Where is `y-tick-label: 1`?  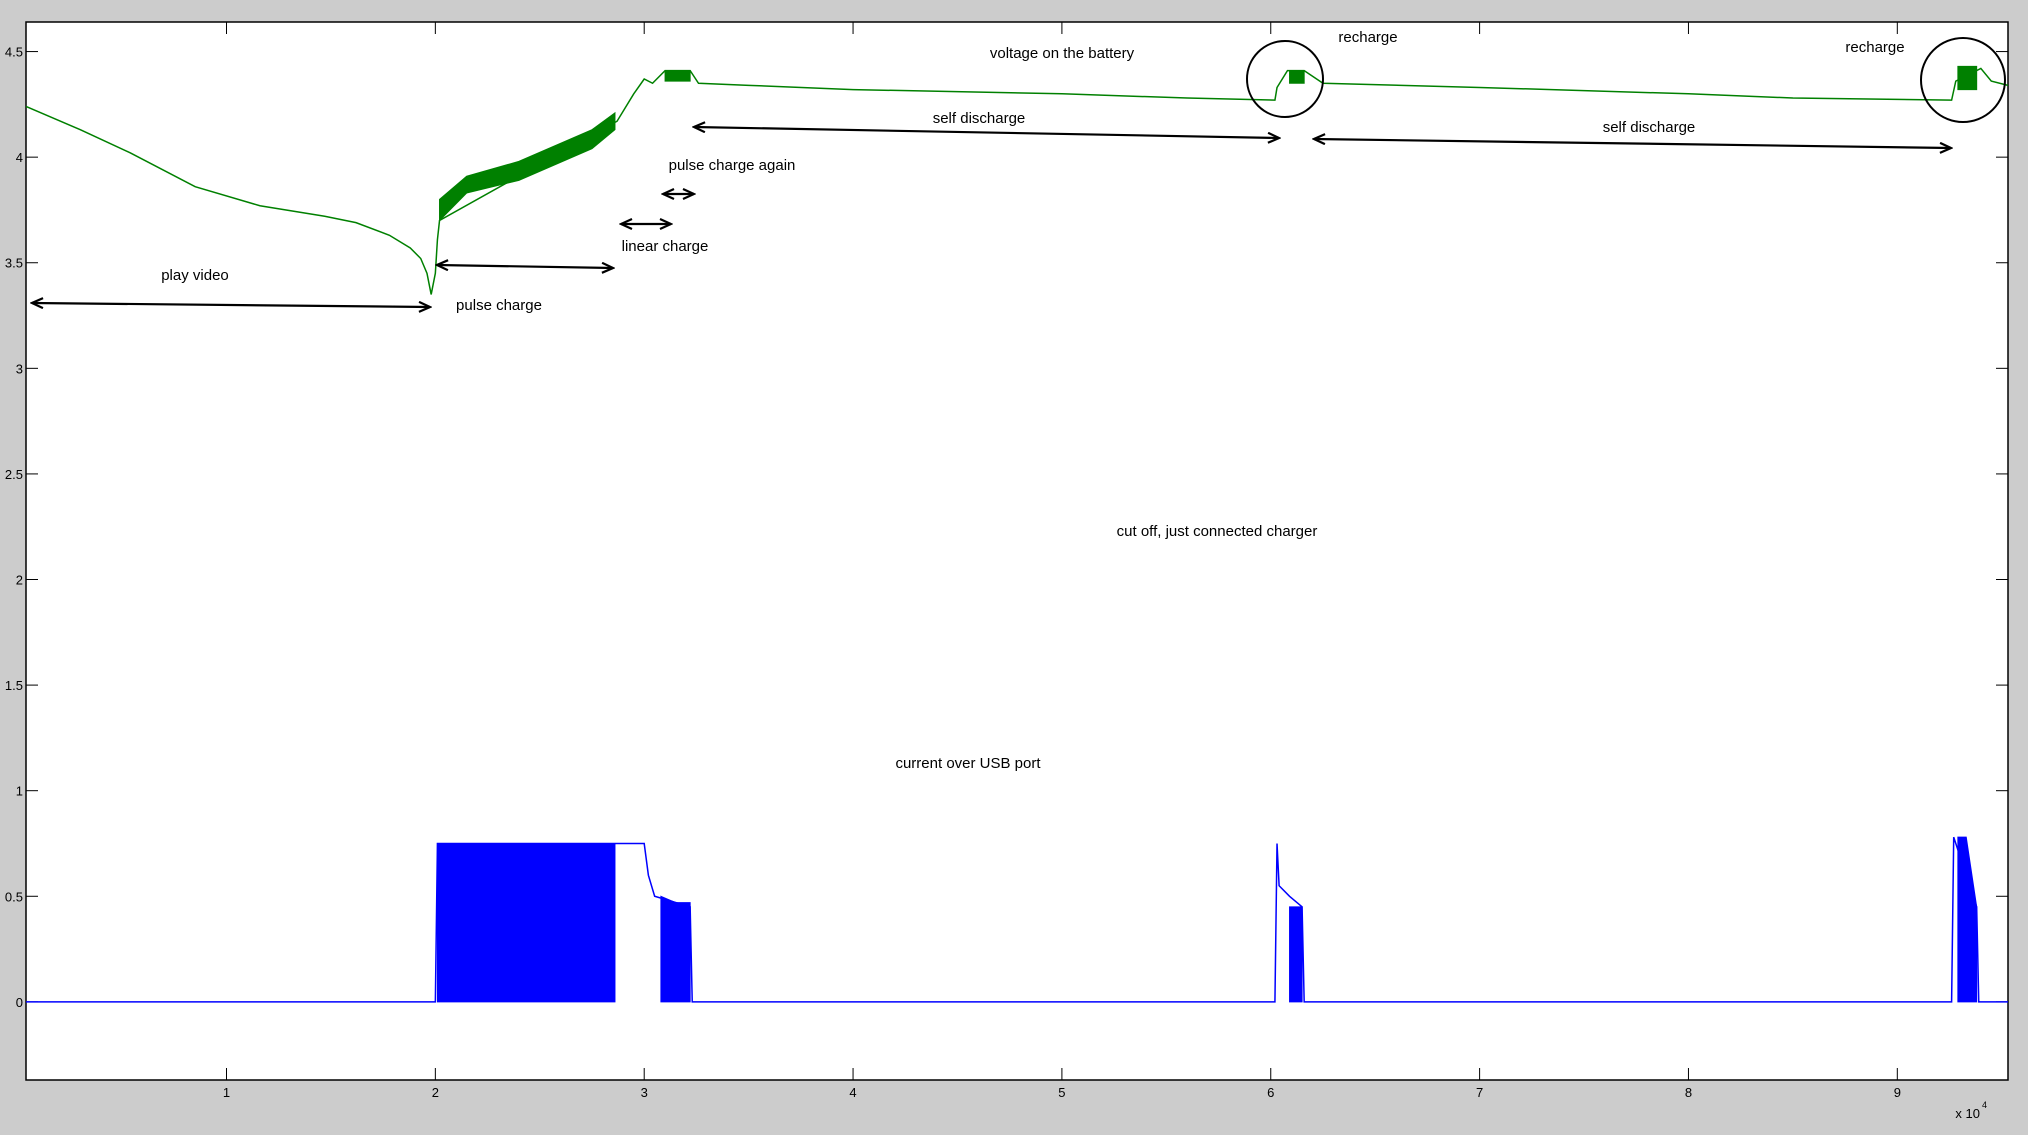
y-tick-label: 1 is located at coordinates (19, 791).